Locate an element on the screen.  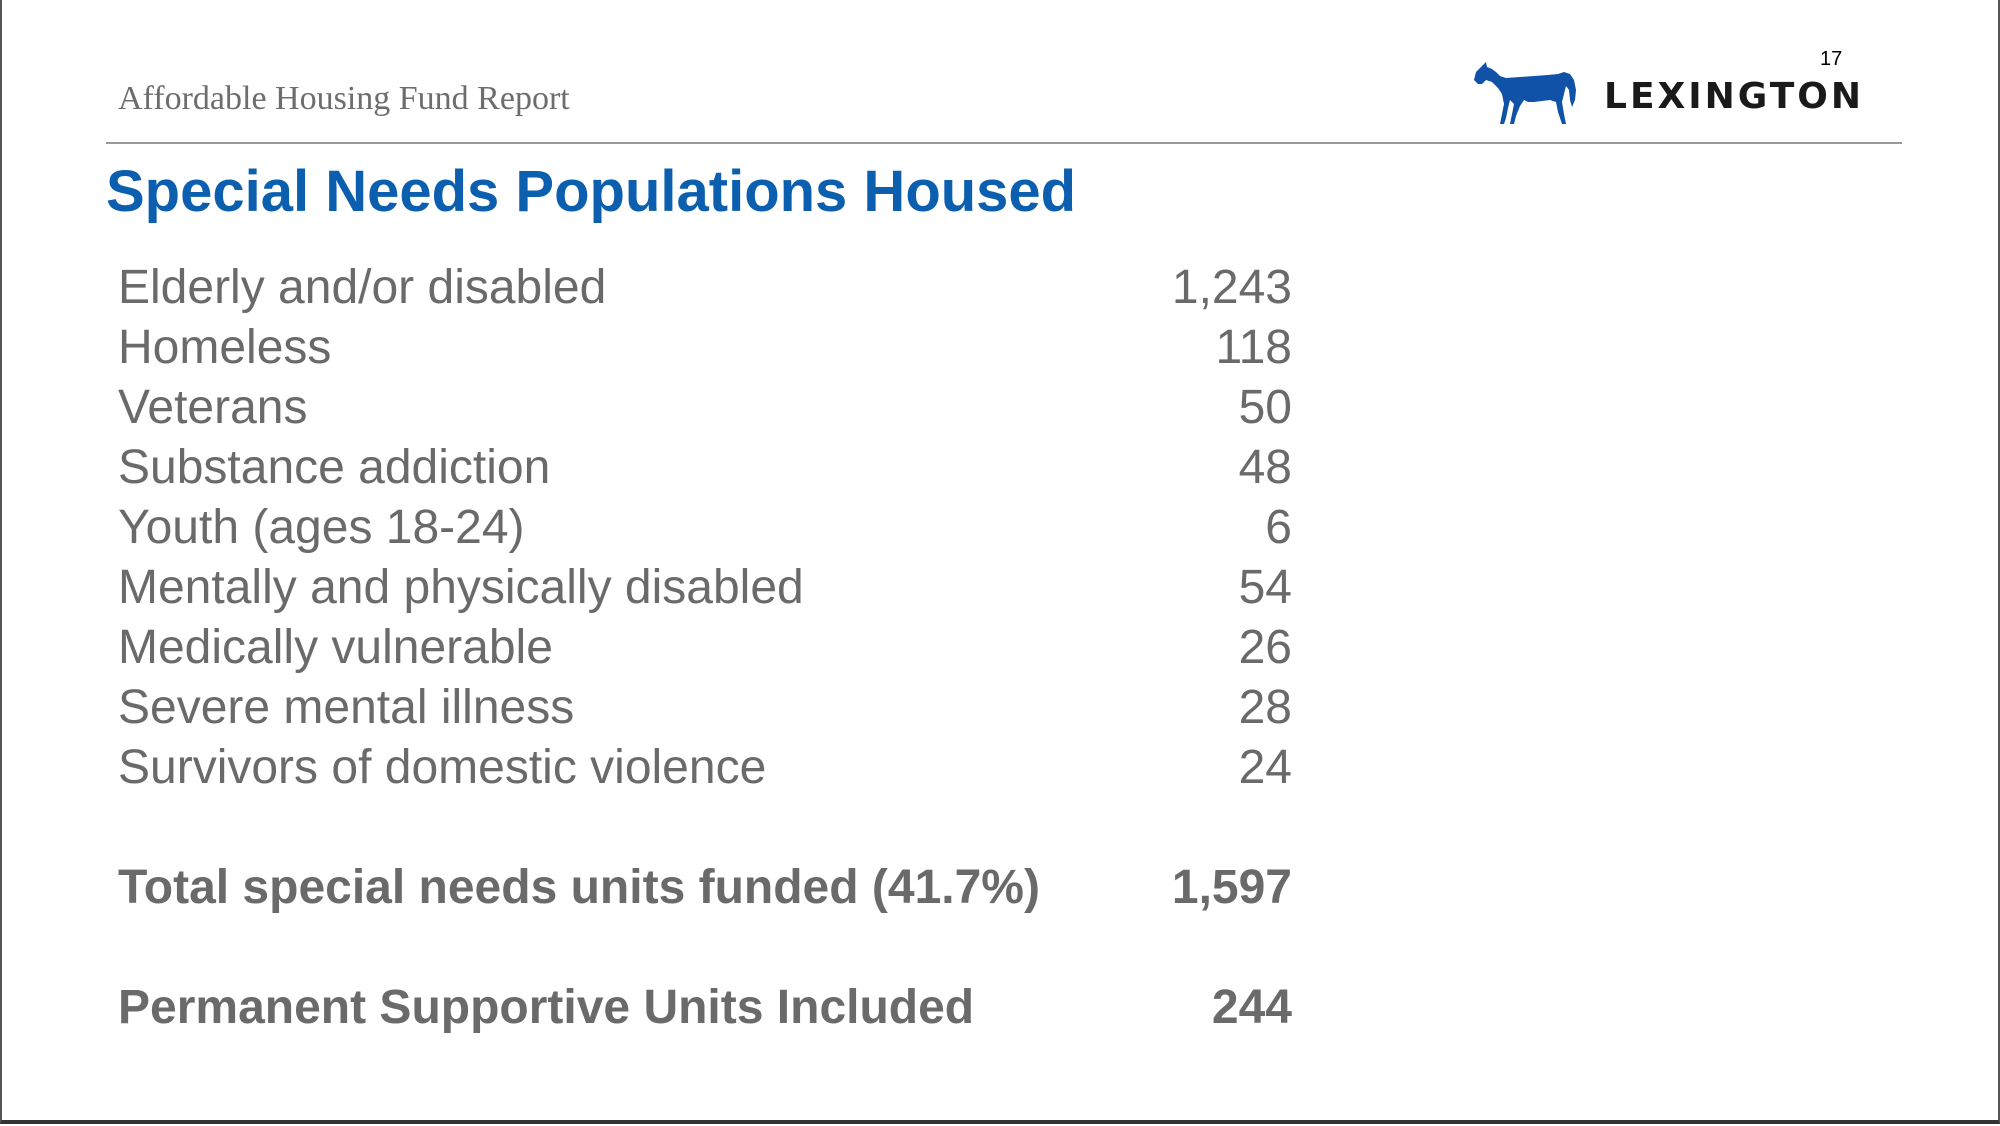
row-value: 24 is located at coordinates (1265, 767).